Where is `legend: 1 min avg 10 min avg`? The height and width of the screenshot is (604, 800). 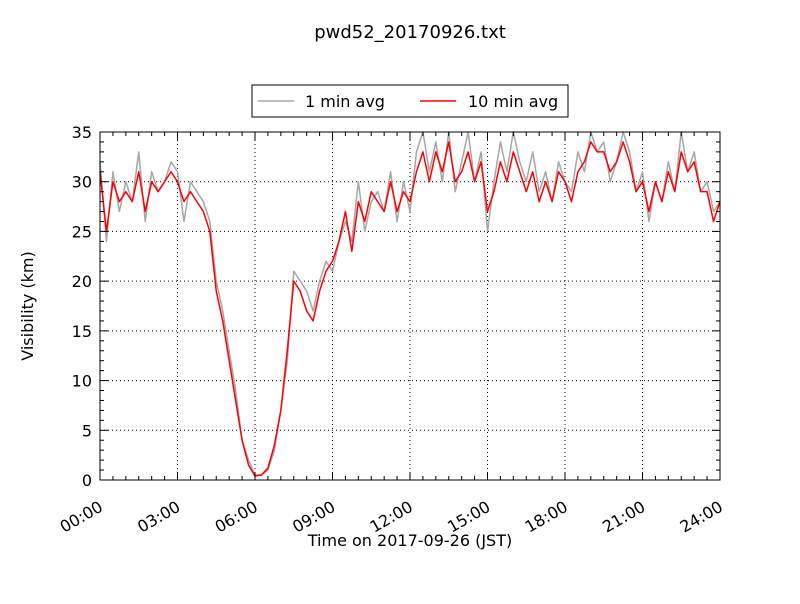
legend: 1 min avg 10 min avg is located at coordinates (410, 101).